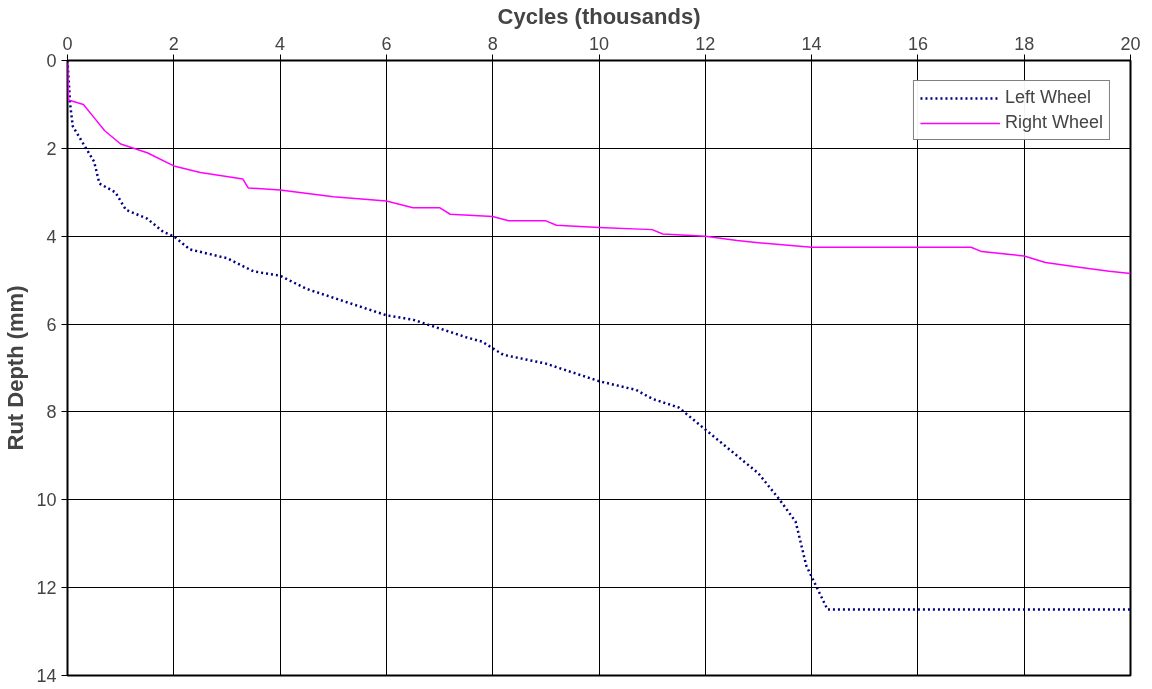 The width and height of the screenshot is (1152, 689). What do you see at coordinates (51, 324) in the screenshot?
I see `y-tick-label: 6` at bounding box center [51, 324].